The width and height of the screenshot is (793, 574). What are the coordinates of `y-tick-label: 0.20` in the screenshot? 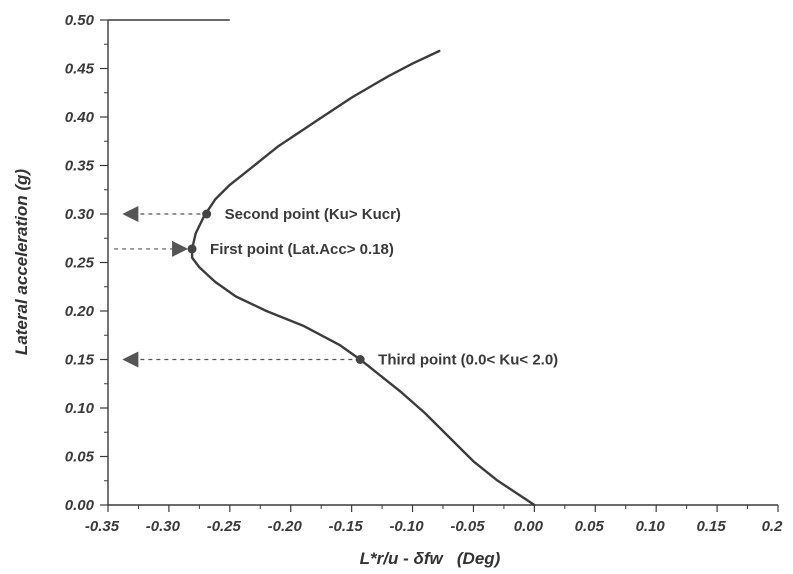 It's located at (80, 311).